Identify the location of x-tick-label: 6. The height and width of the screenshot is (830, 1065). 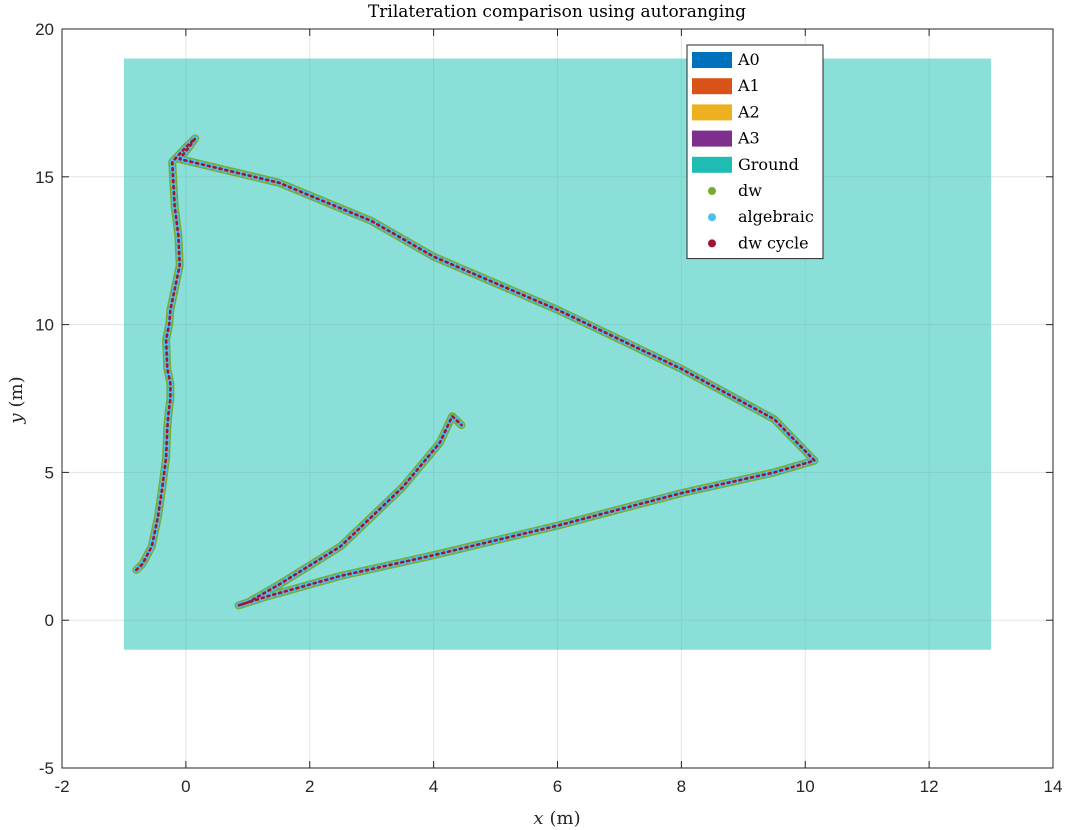
(557, 786).